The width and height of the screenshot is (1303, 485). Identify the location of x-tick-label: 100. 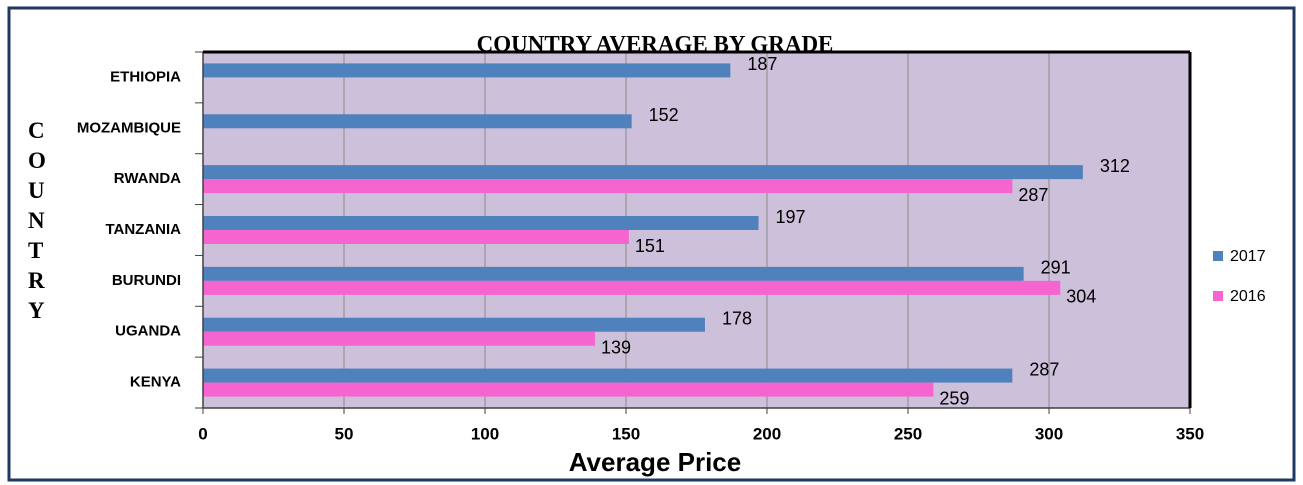
(485, 433).